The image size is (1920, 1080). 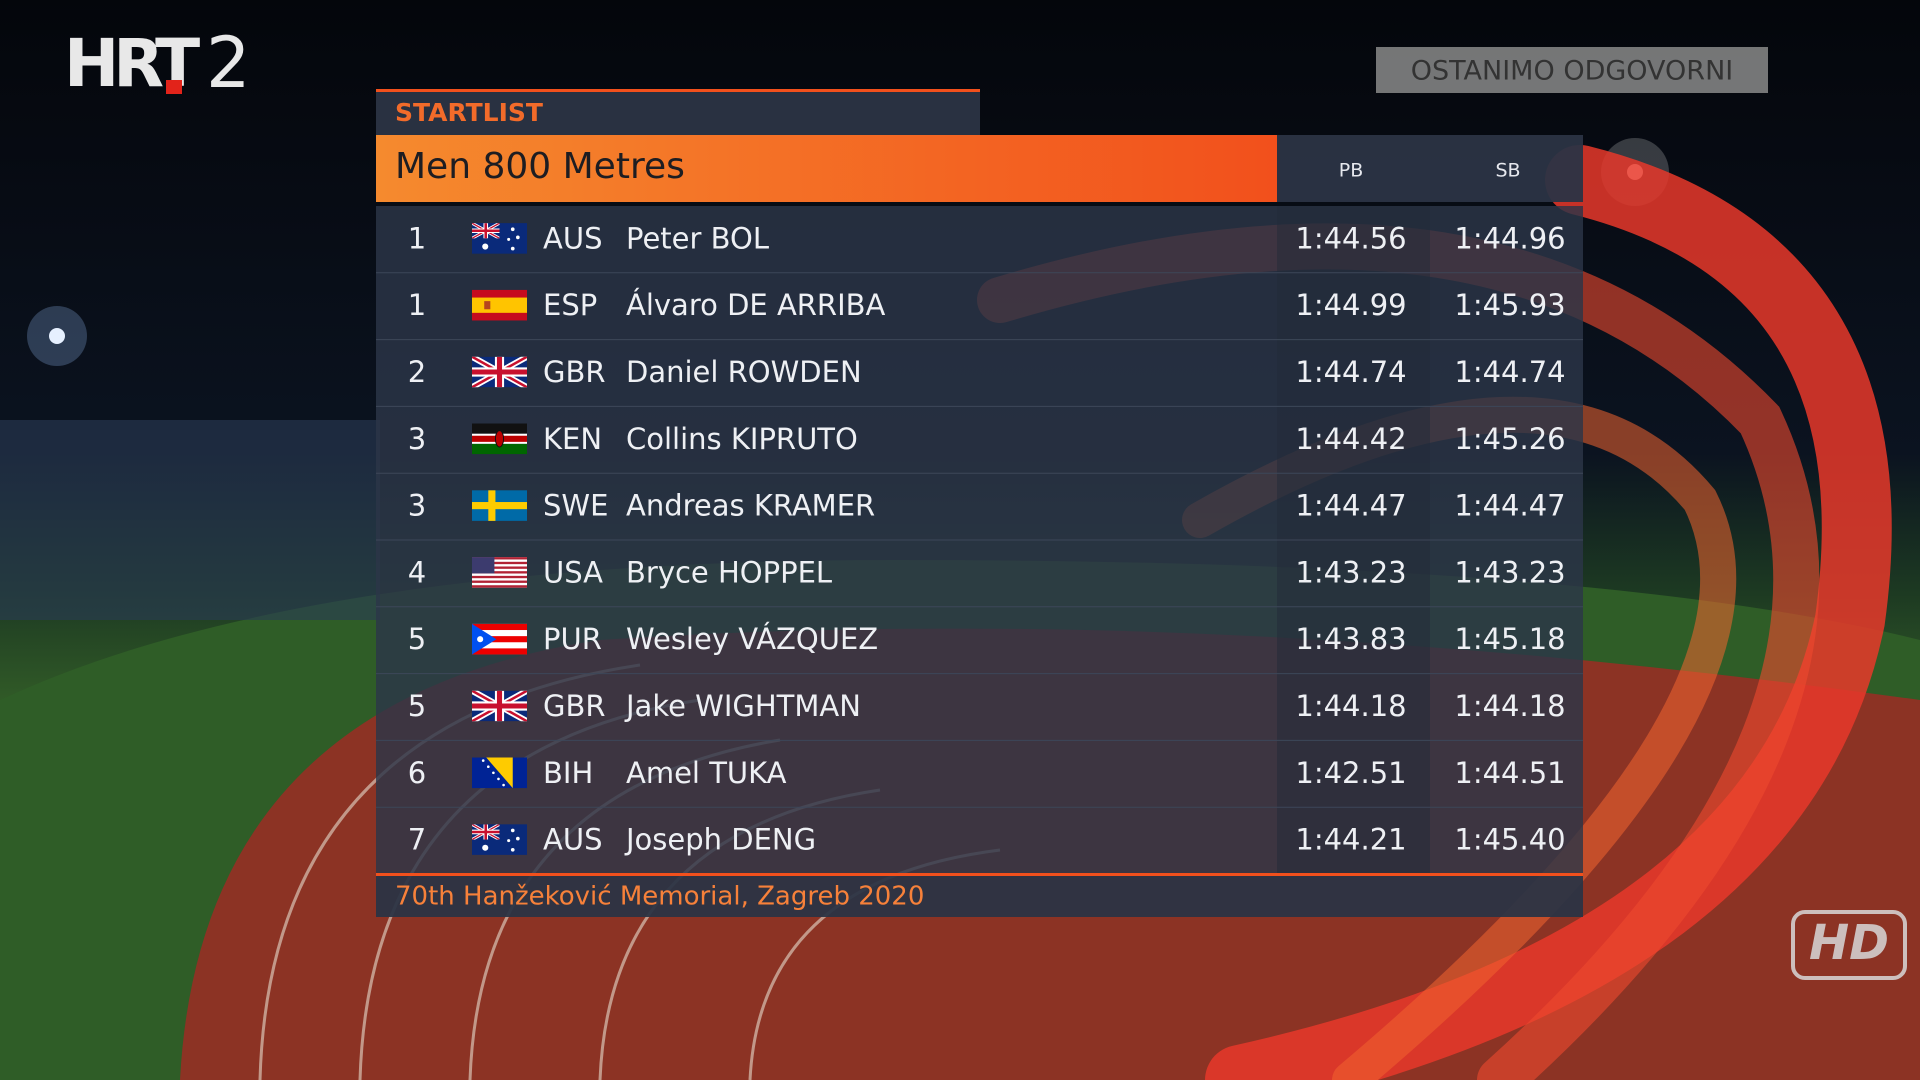 I want to click on footer-accent, so click(x=979, y=874).